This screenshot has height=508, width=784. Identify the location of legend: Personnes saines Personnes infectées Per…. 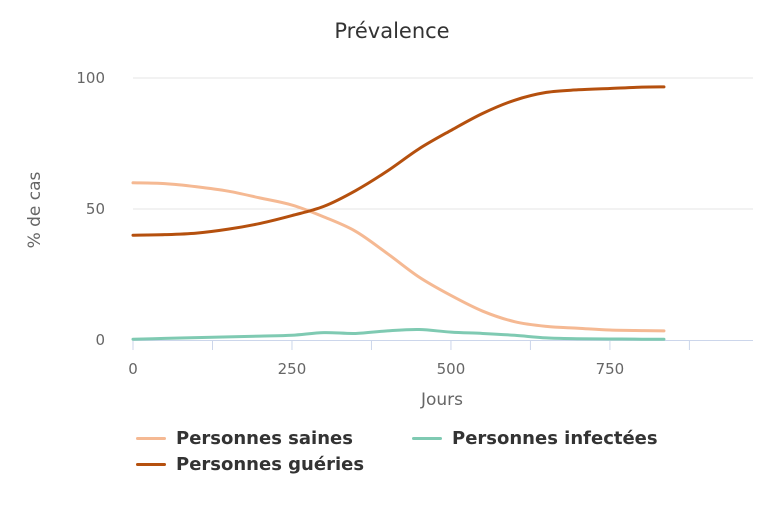
(416, 458).